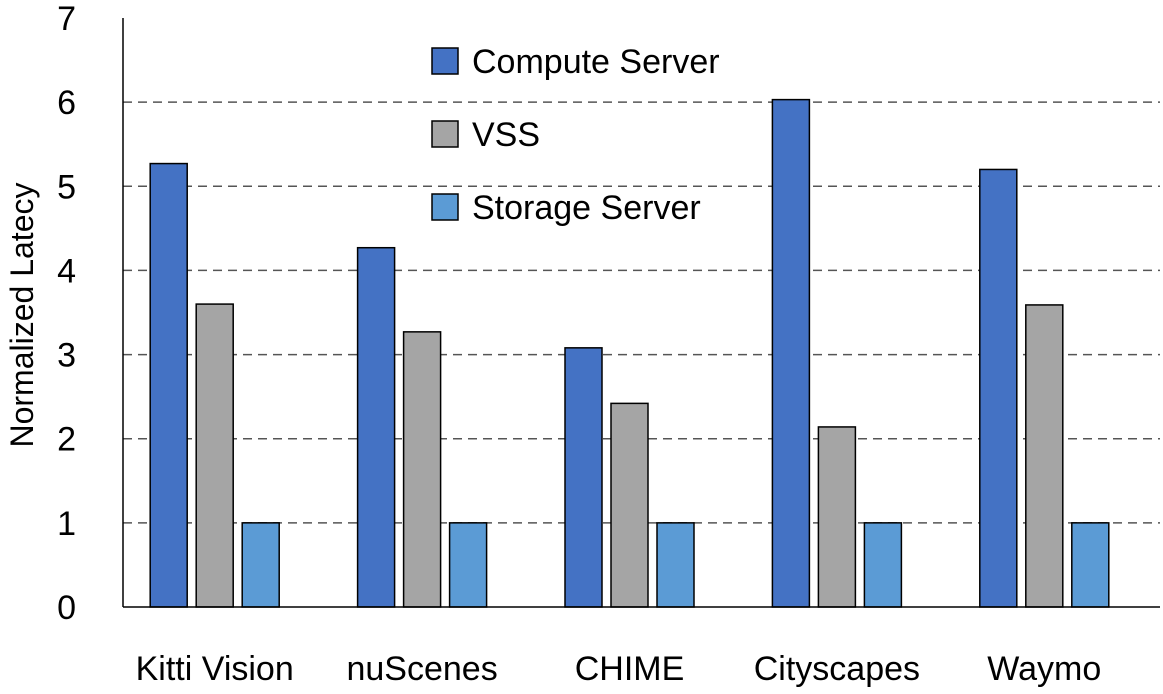 Image resolution: width=1163 pixels, height=694 pixels. I want to click on category-labels: Kitti Vision nuScenes CHIME Cityscapes Waymo, so click(619, 669).